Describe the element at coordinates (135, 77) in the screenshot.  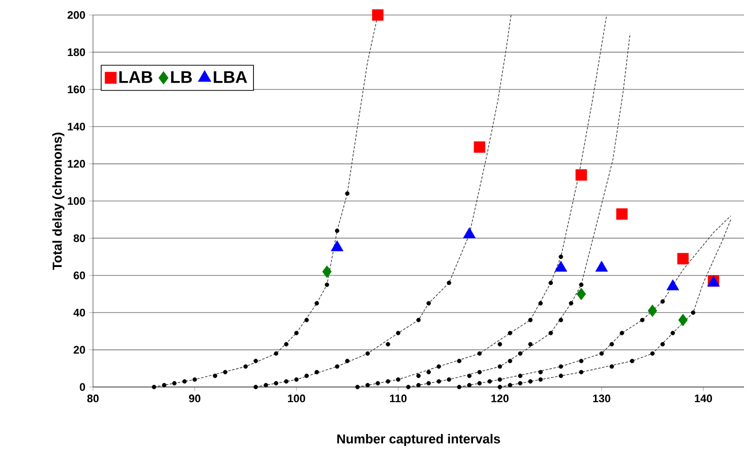
I see `legend-label: LAB` at that location.